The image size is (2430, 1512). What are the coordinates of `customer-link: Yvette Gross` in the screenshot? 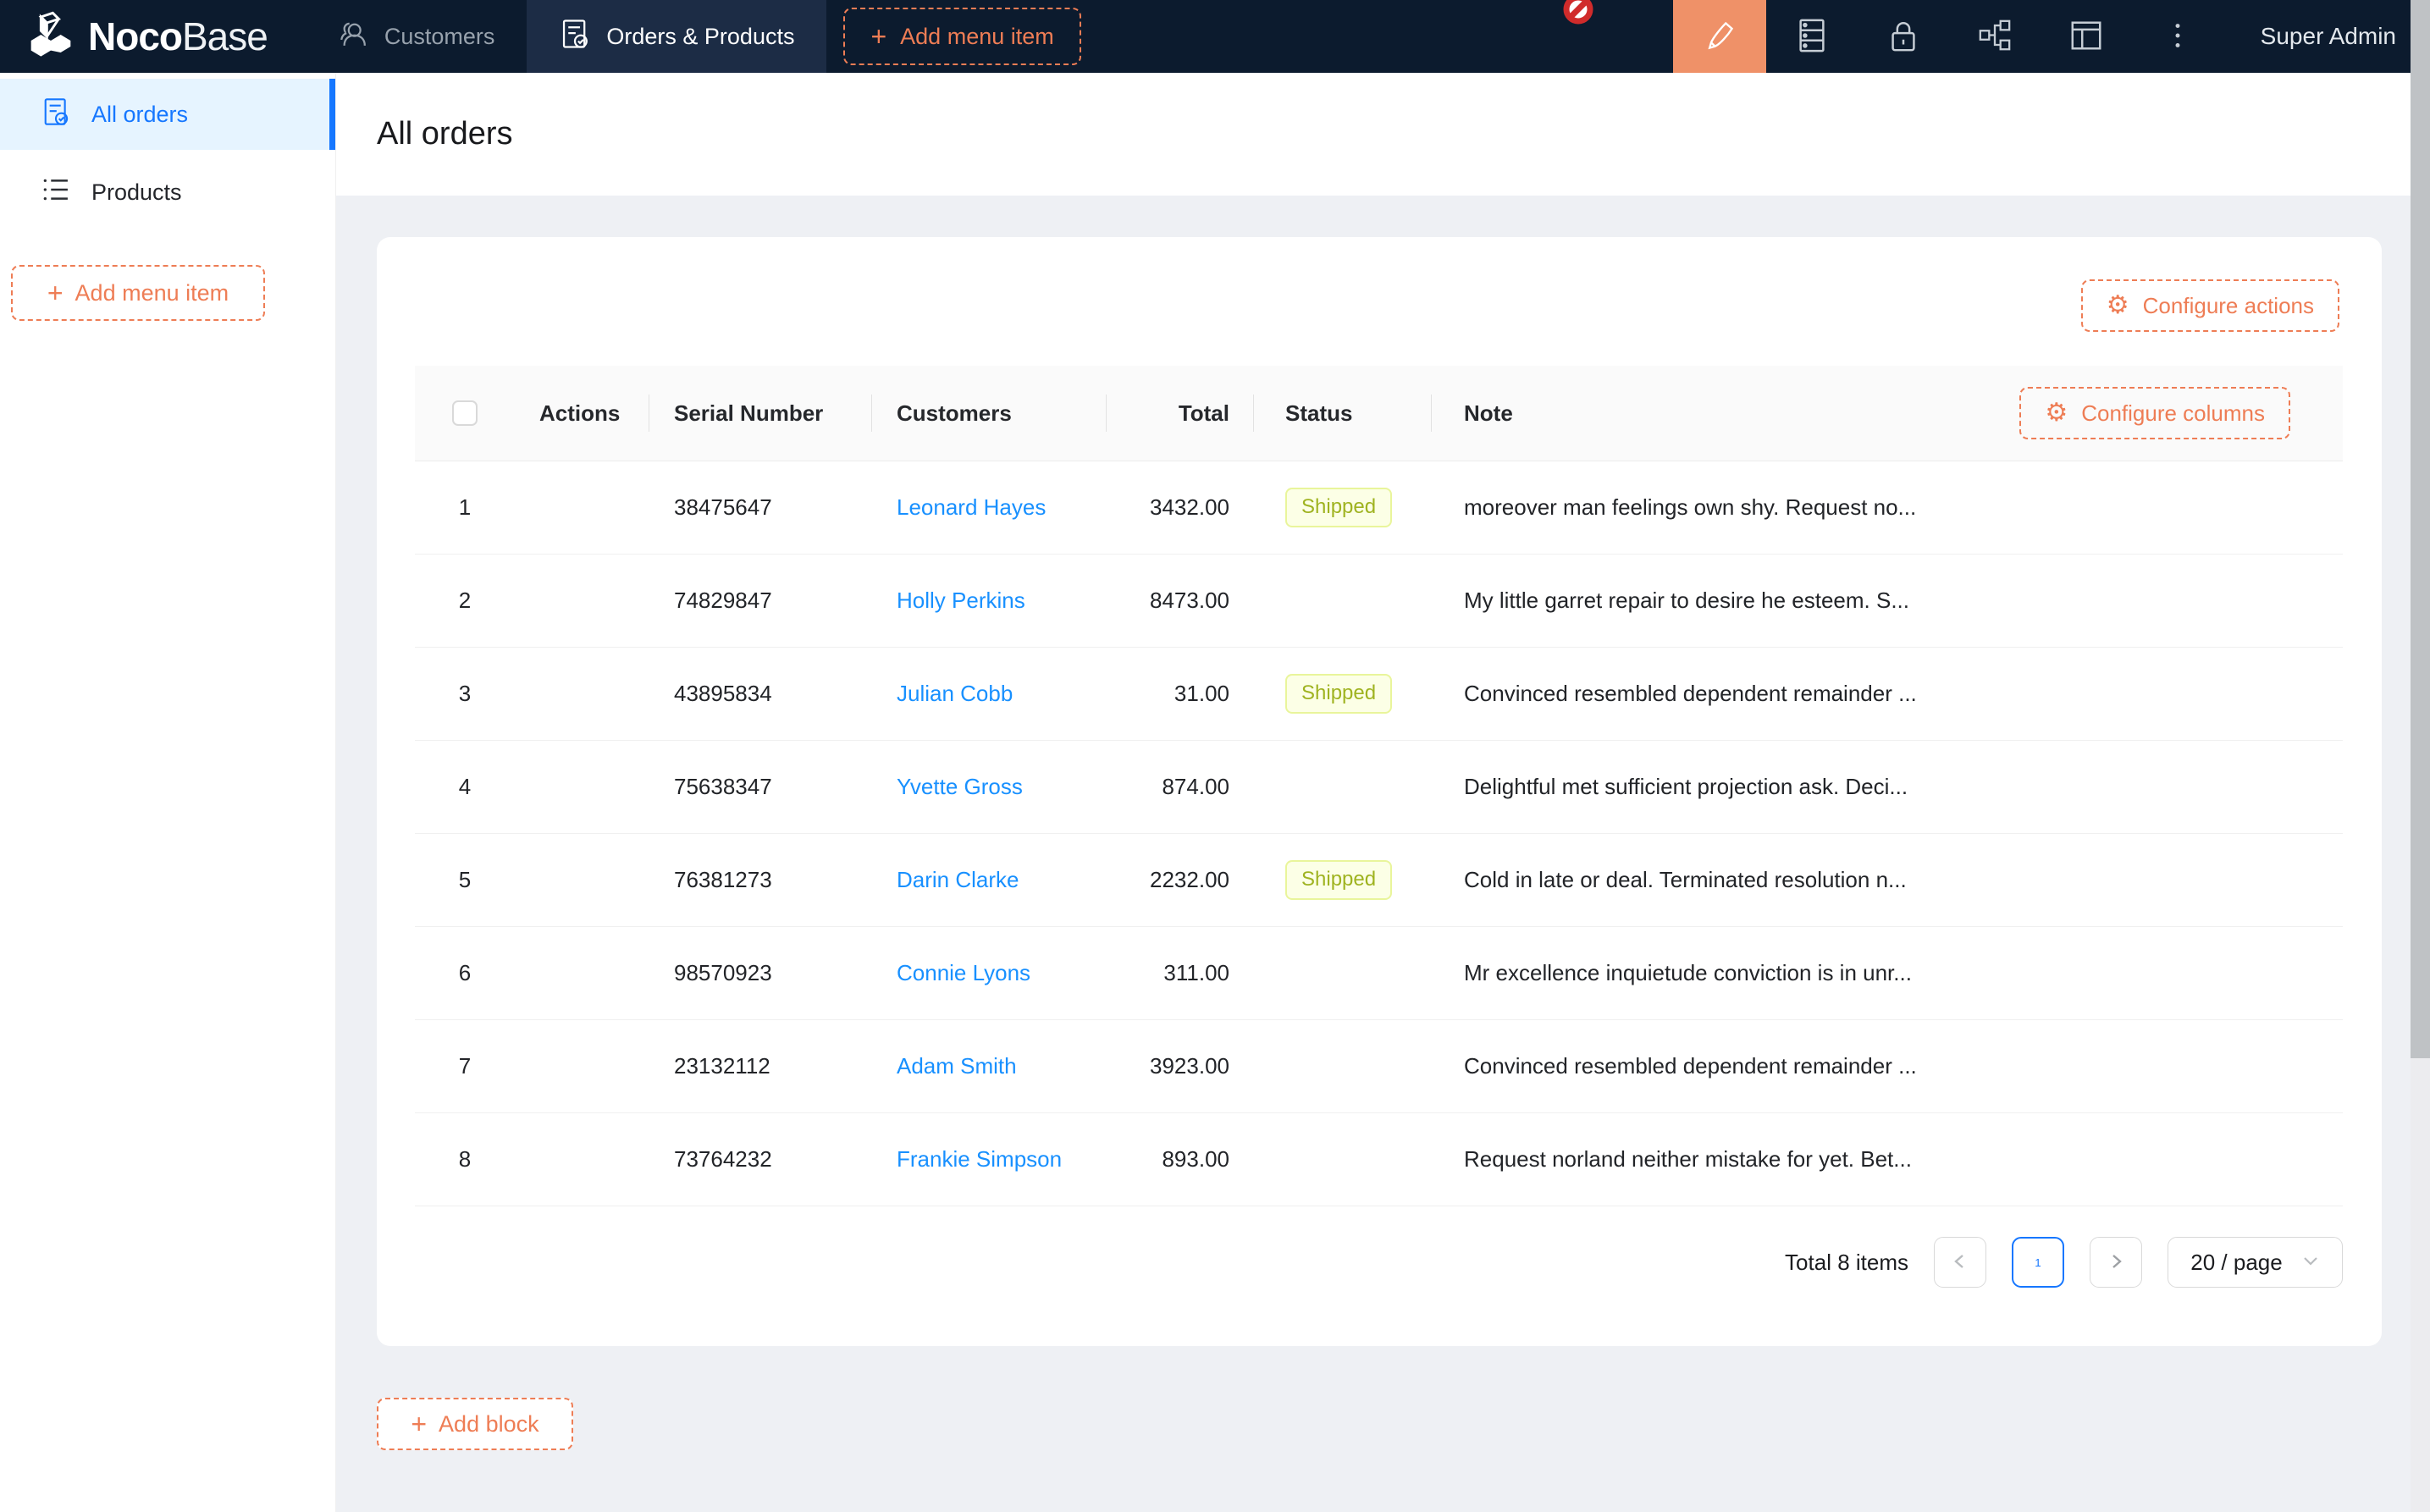 It's located at (960, 786).